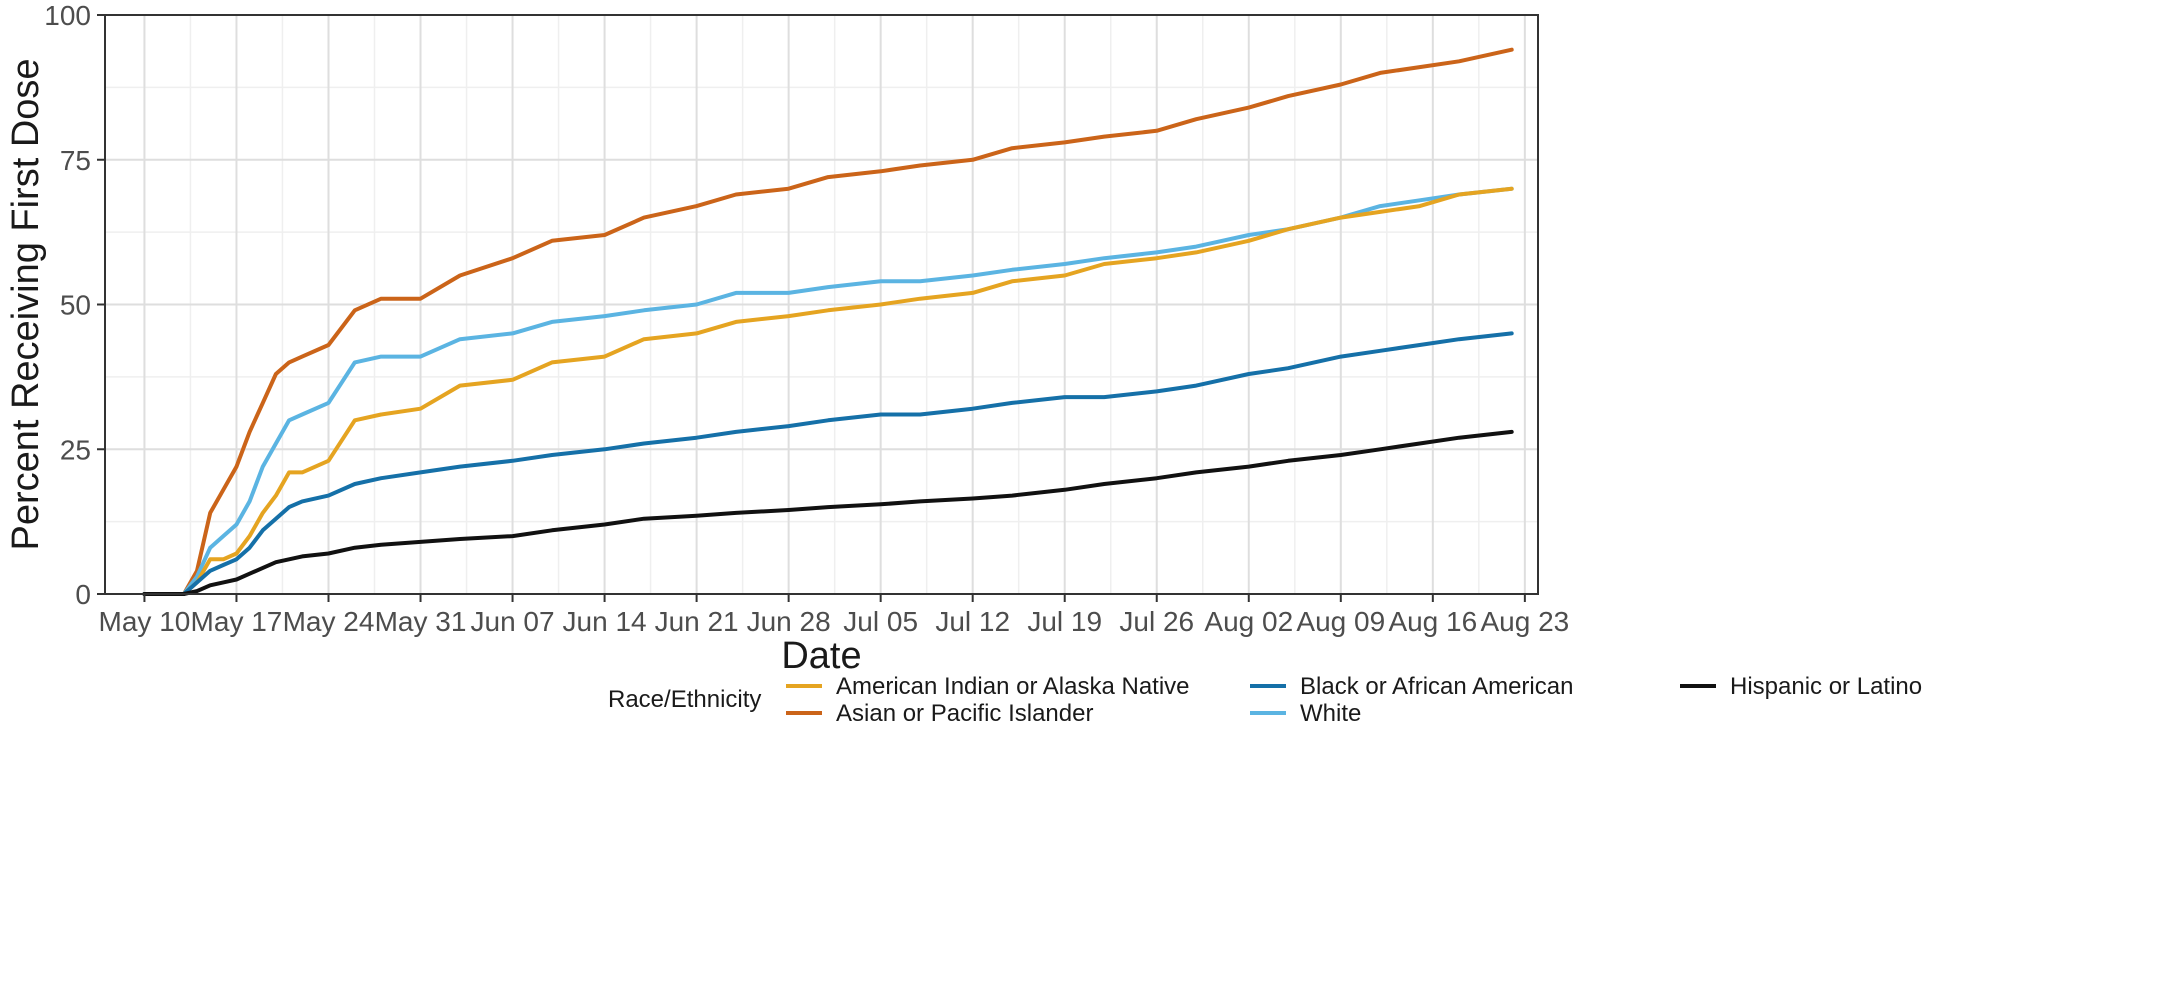 The image size is (2177, 1003). I want to click on x-tick-label: Jul 19, so click(1064, 621).